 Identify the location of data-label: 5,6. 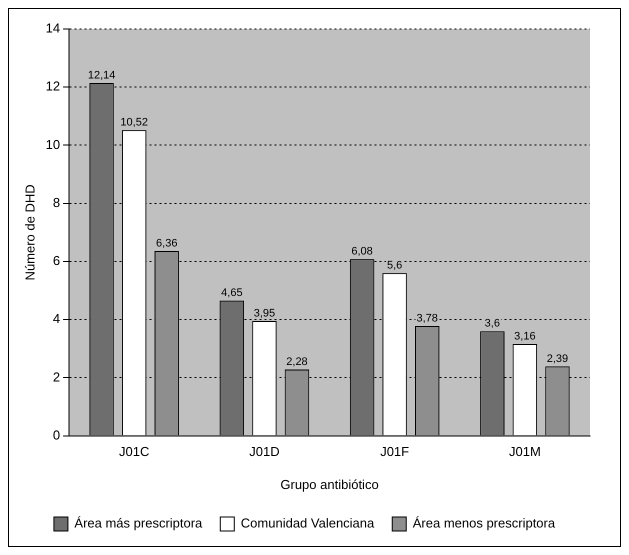
(394, 266).